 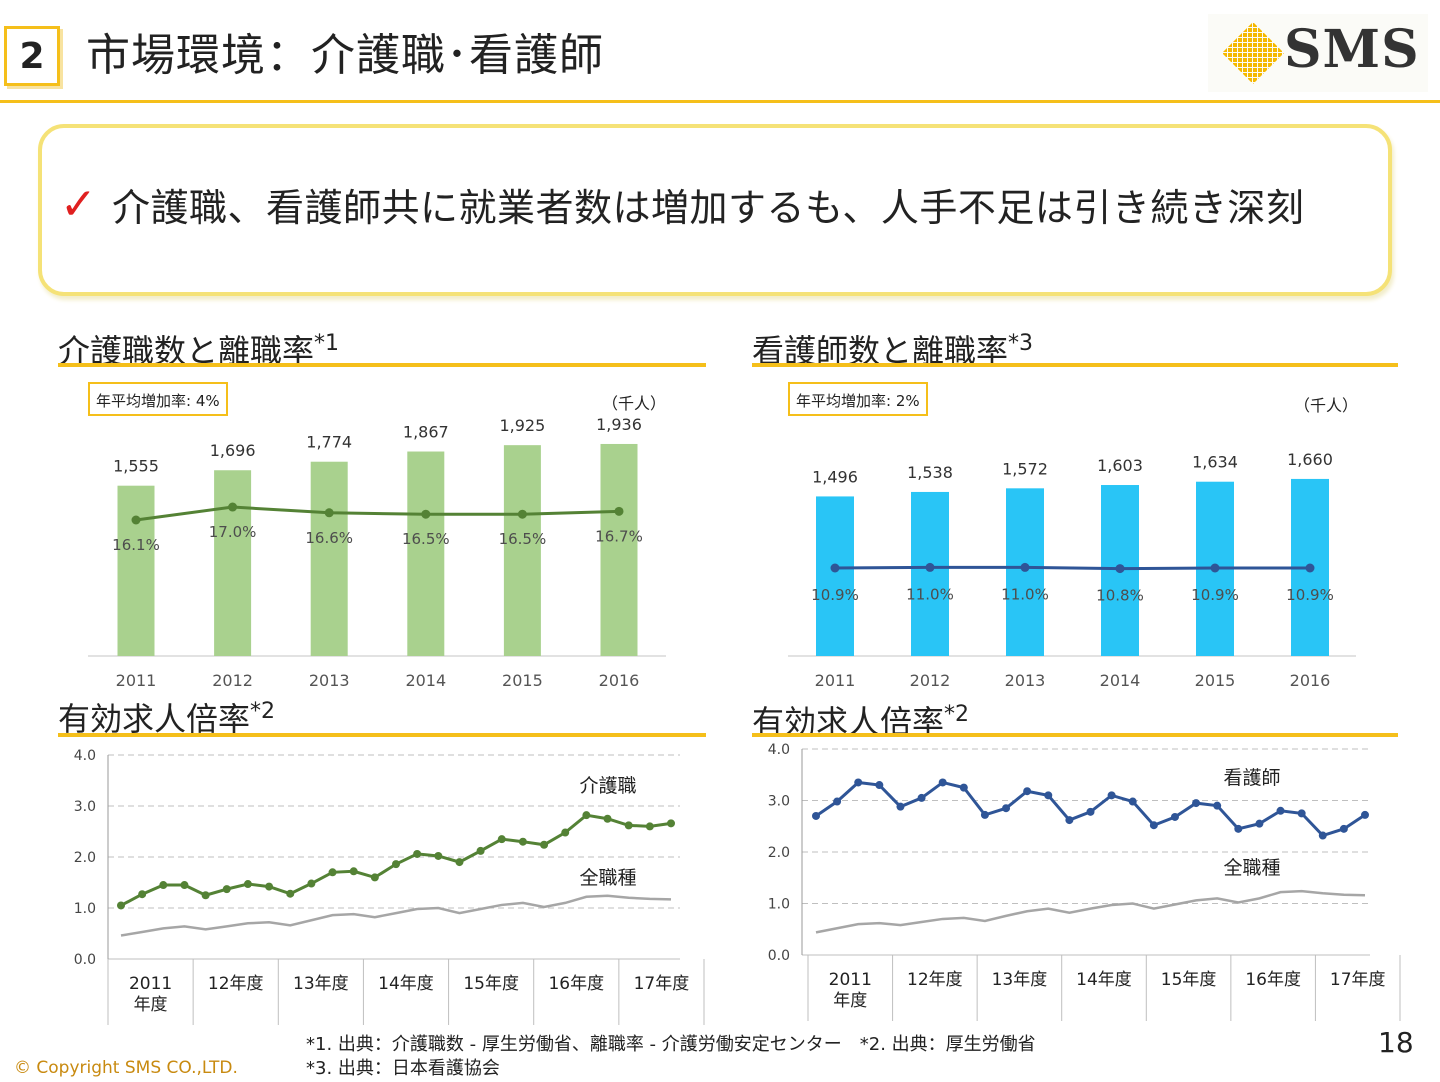 I want to click on summary-callout, so click(x=715, y=210).